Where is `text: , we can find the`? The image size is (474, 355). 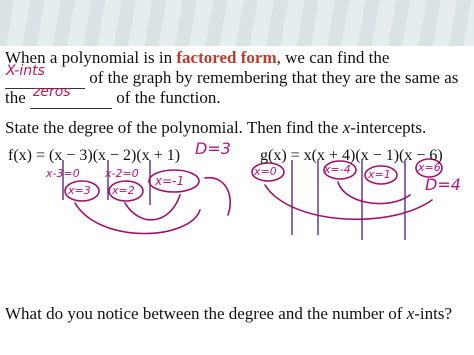
text: , we can find the is located at coordinates (333, 57).